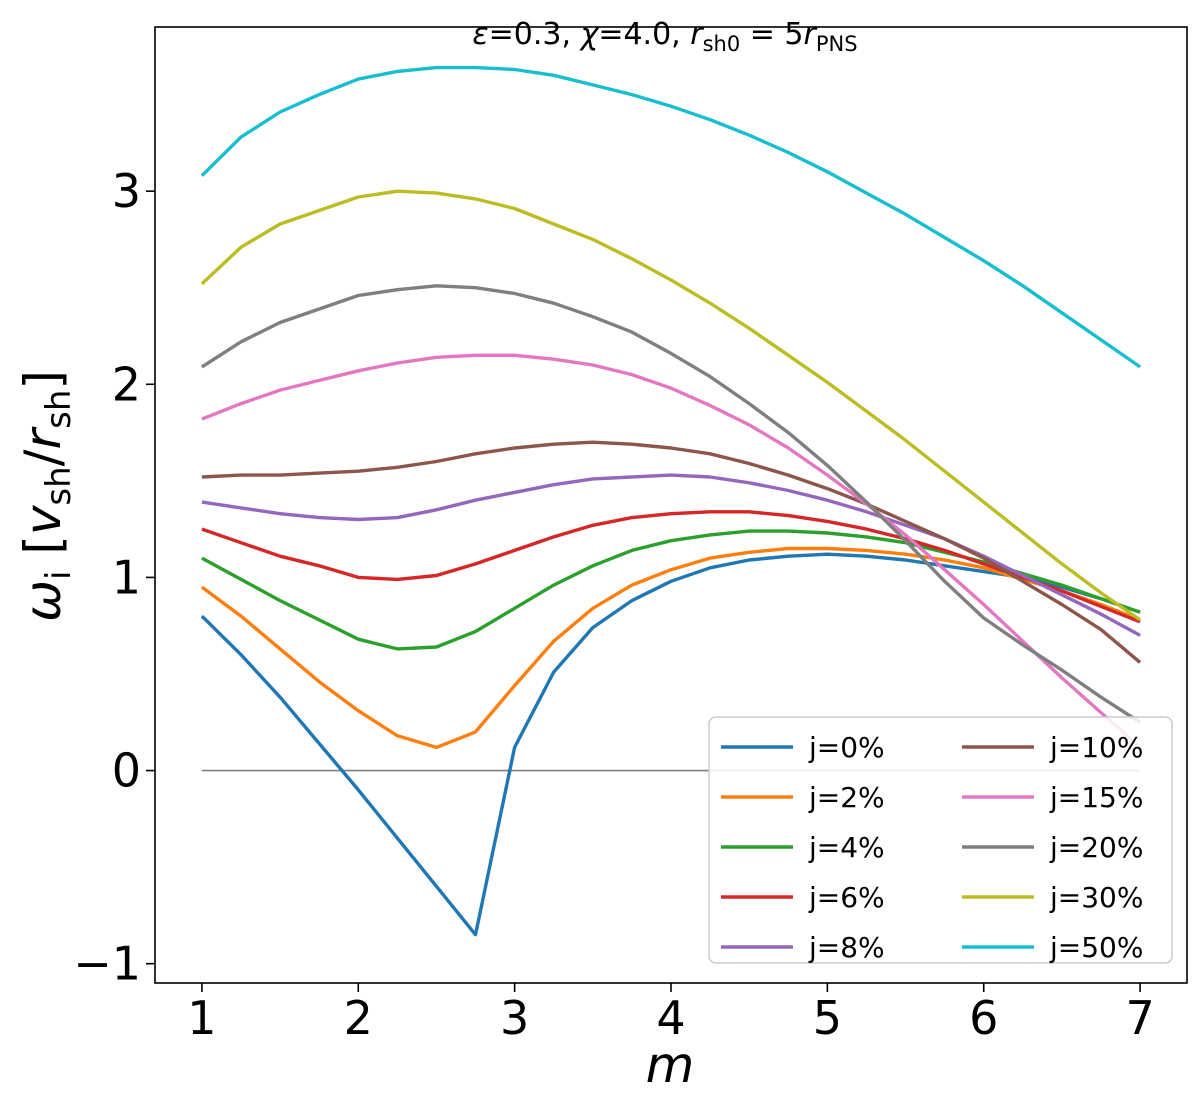 This screenshot has width=1200, height=1096. I want to click on x-tick-label: 5, so click(827, 1018).